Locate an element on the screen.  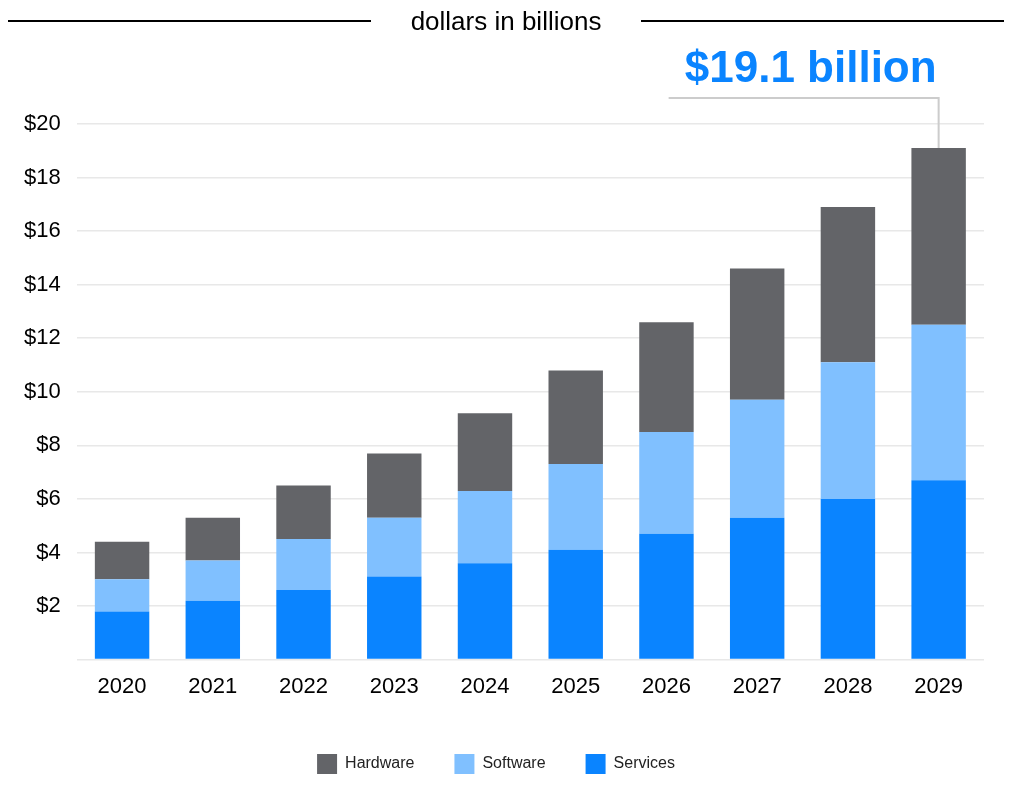
y-tick-label: $12 is located at coordinates (42, 337).